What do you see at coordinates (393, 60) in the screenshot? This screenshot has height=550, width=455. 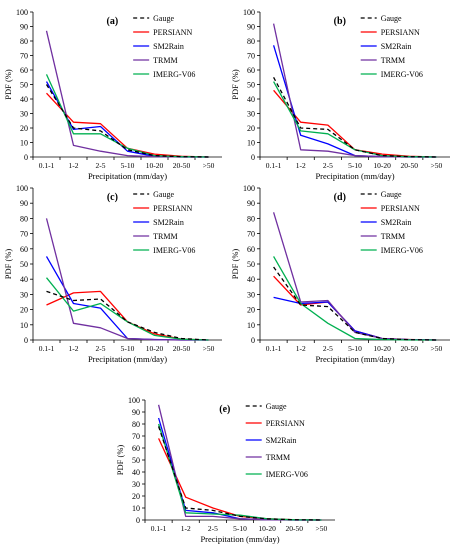 I see `legend-label: TRMM` at bounding box center [393, 60].